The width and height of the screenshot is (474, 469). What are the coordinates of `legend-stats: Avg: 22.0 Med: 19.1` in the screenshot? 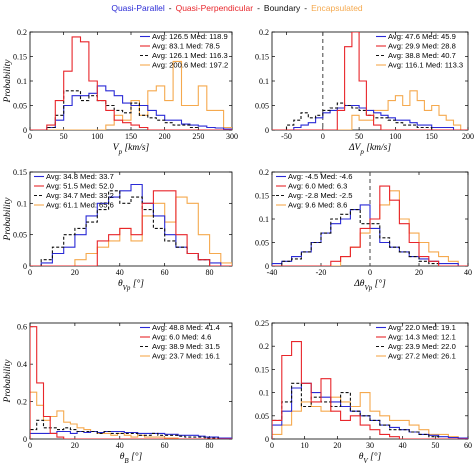 It's located at (422, 327).